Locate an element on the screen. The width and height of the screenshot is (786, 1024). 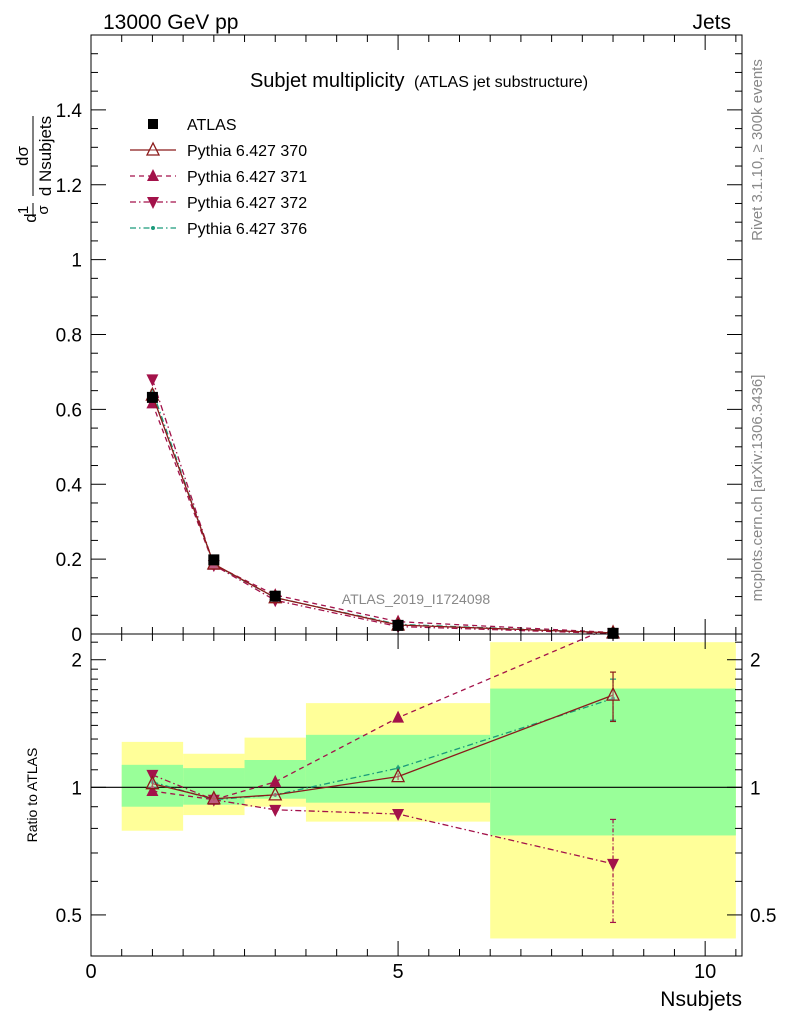
main-y-tick-label: 1 is located at coordinates (76, 261).